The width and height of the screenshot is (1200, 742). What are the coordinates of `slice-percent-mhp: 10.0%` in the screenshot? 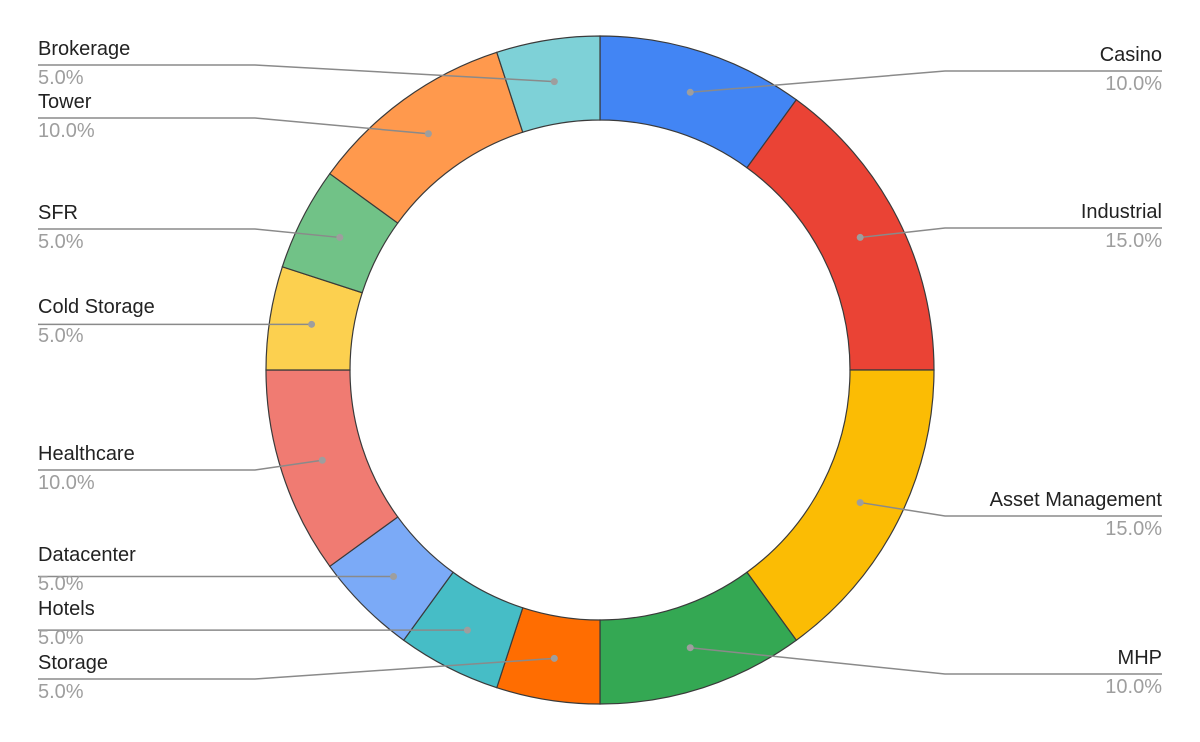 It's located at (1133, 687).